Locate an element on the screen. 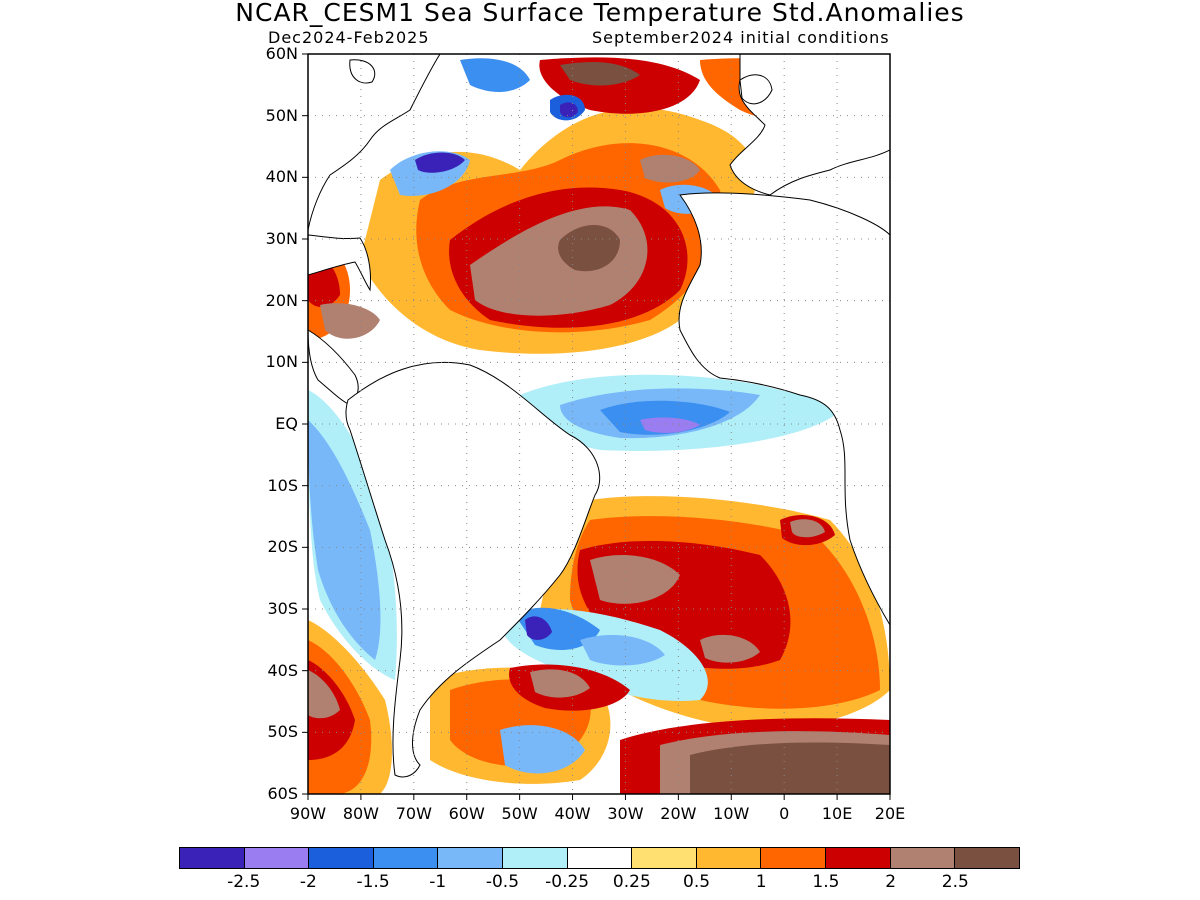 The width and height of the screenshot is (1200, 900). lat-label: 60N is located at coordinates (281, 53).